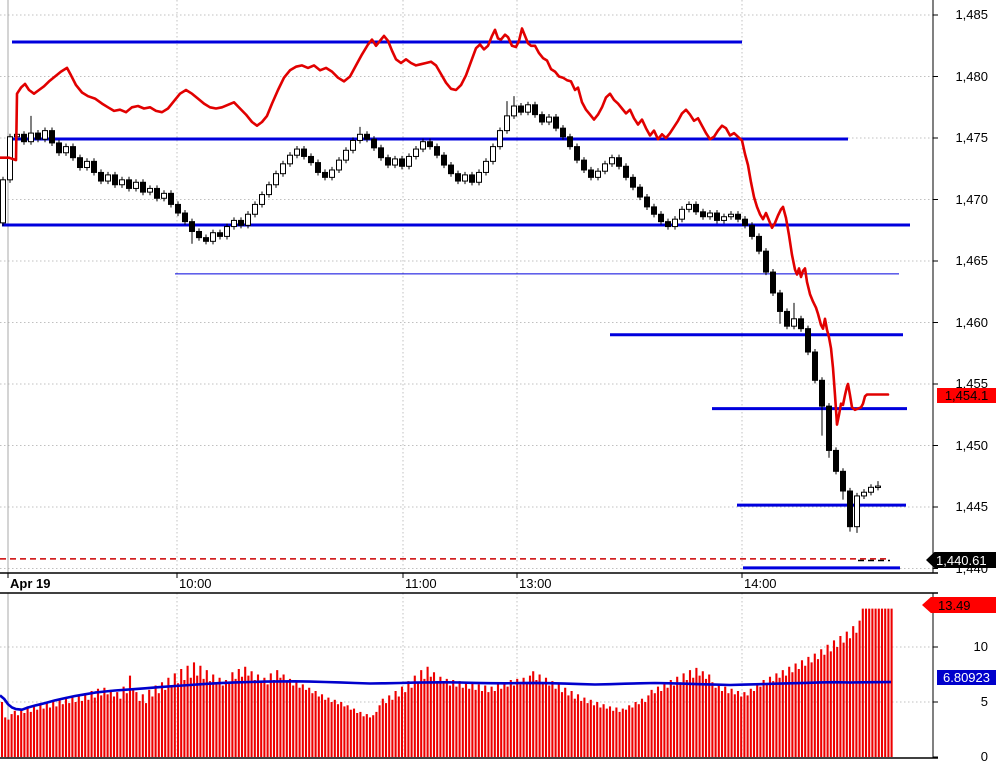 This screenshot has width=996, height=762. I want to click on price-axis-label: 1,485, so click(971, 14).